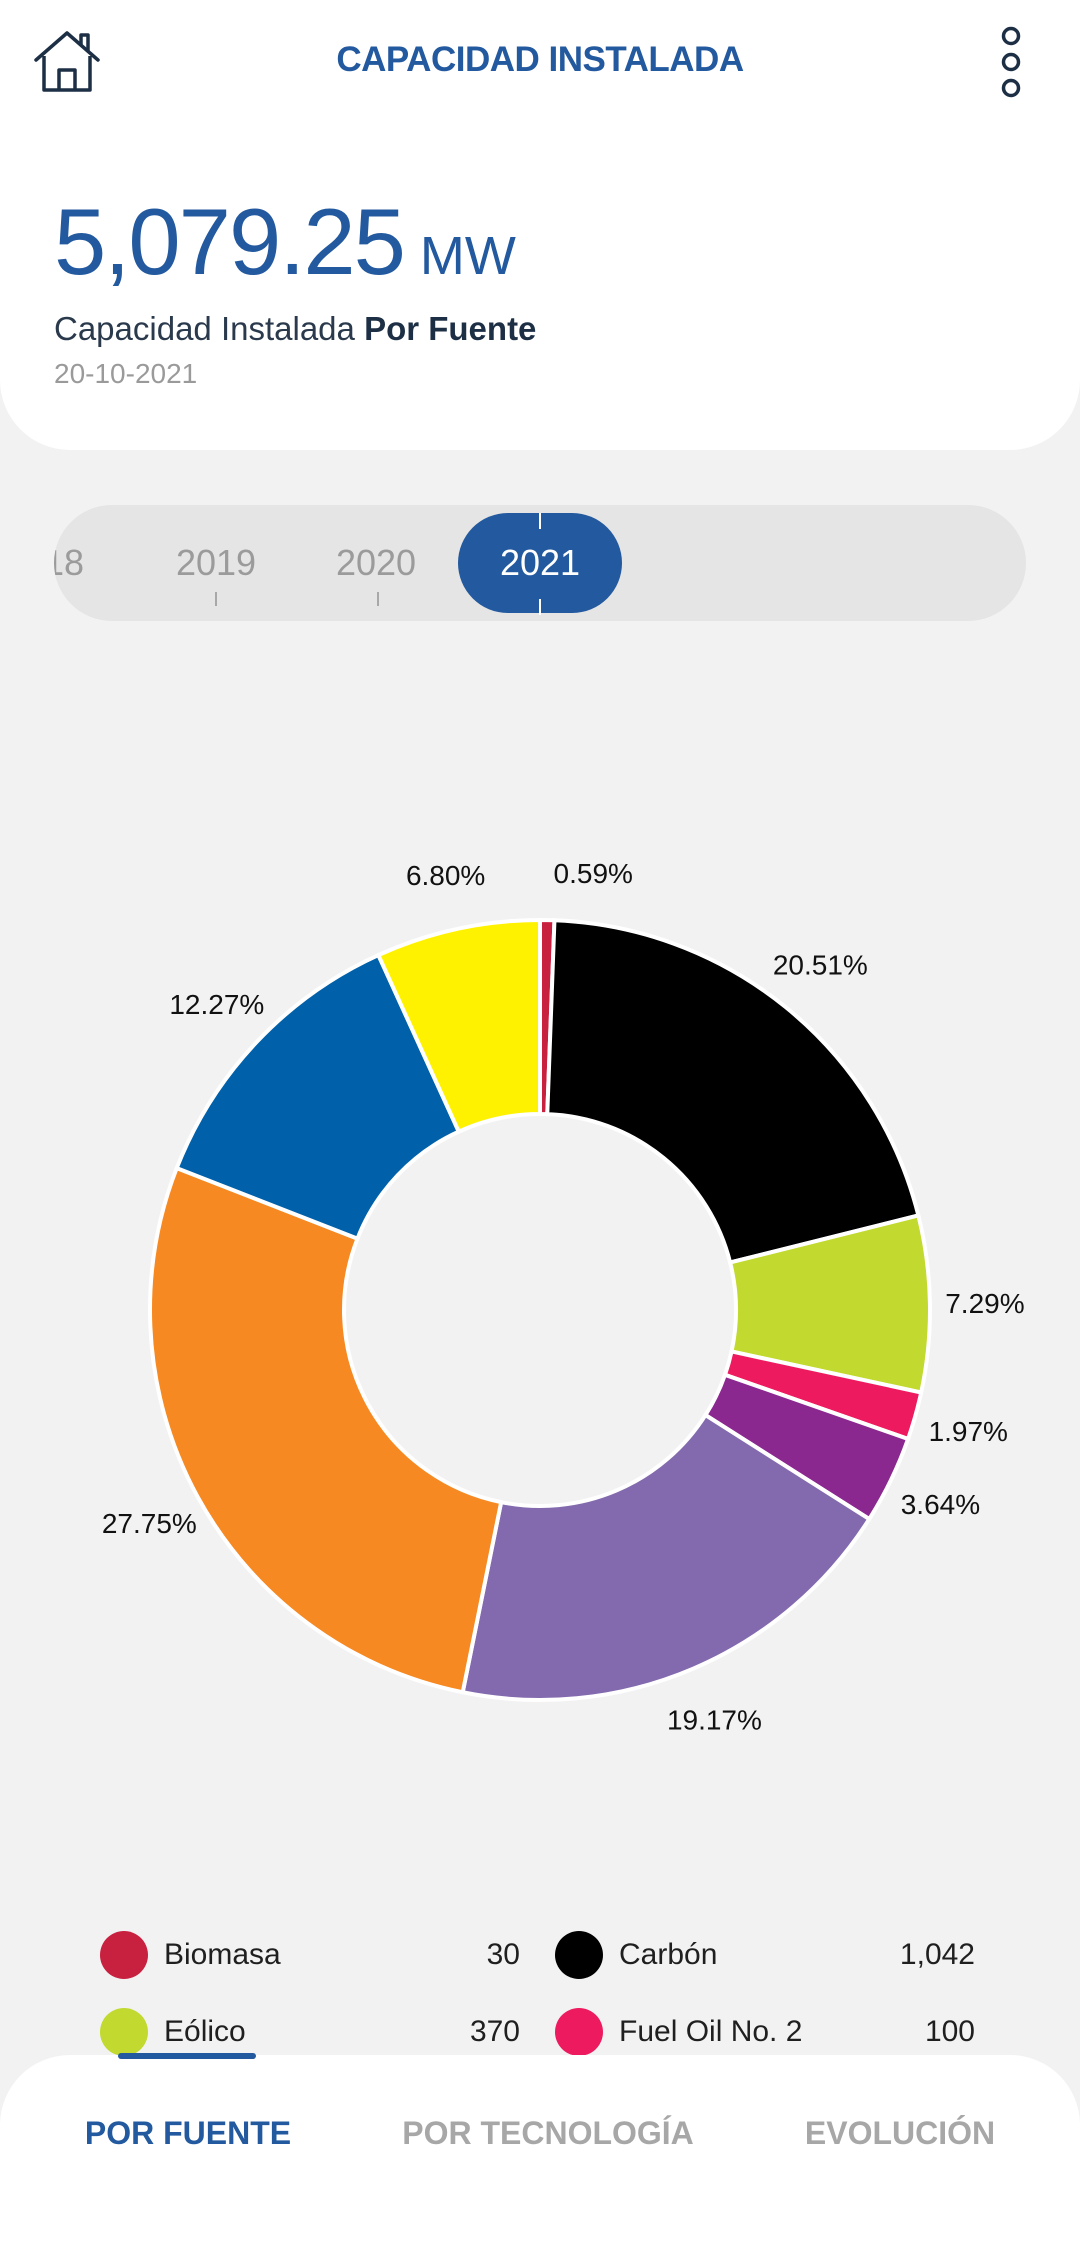 This screenshot has height=2257, width=1080. I want to click on legend-name: Biomasa, so click(222, 1954).